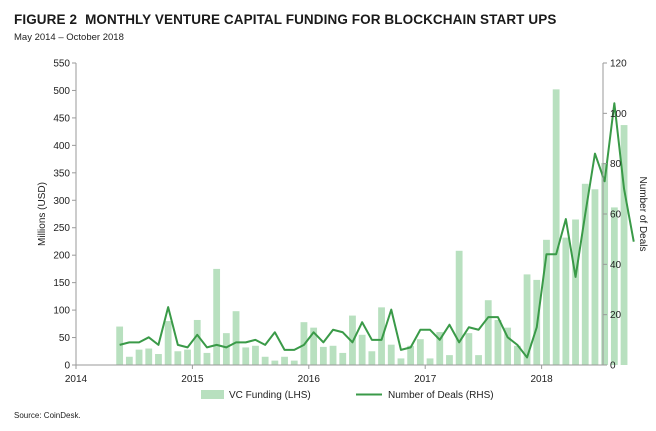 This screenshot has width=656, height=431. Describe the element at coordinates (618, 114) in the screenshot. I see `right-tick-label: 100` at that location.